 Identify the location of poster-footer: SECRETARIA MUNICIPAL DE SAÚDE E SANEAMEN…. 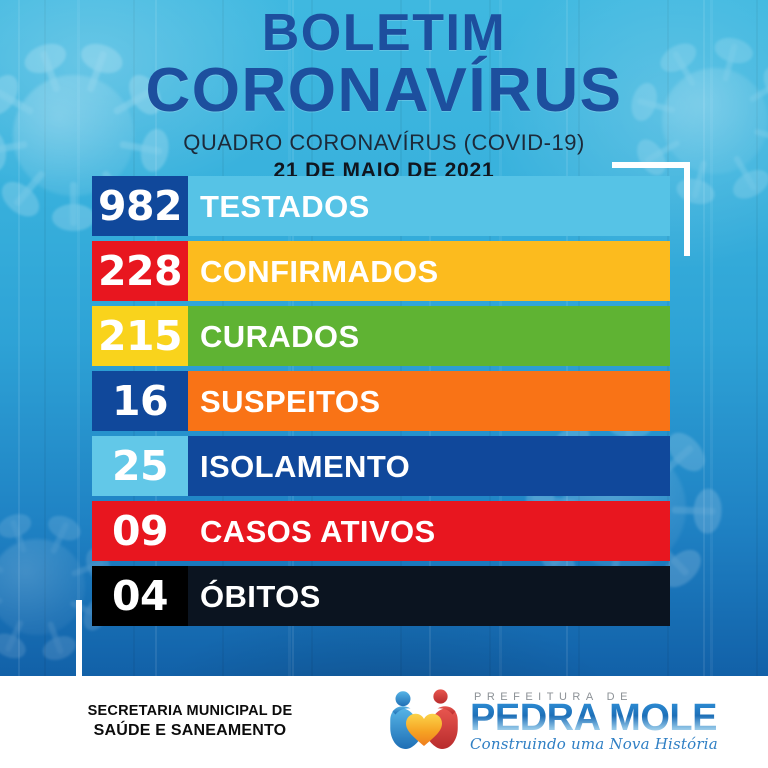
(384, 722).